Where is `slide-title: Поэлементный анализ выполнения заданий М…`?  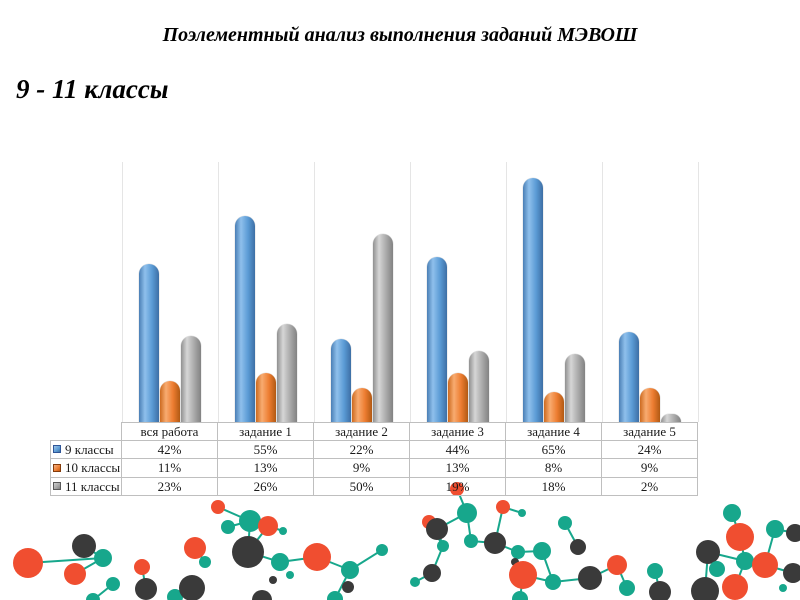 slide-title: Поэлементный анализ выполнения заданий М… is located at coordinates (400, 35).